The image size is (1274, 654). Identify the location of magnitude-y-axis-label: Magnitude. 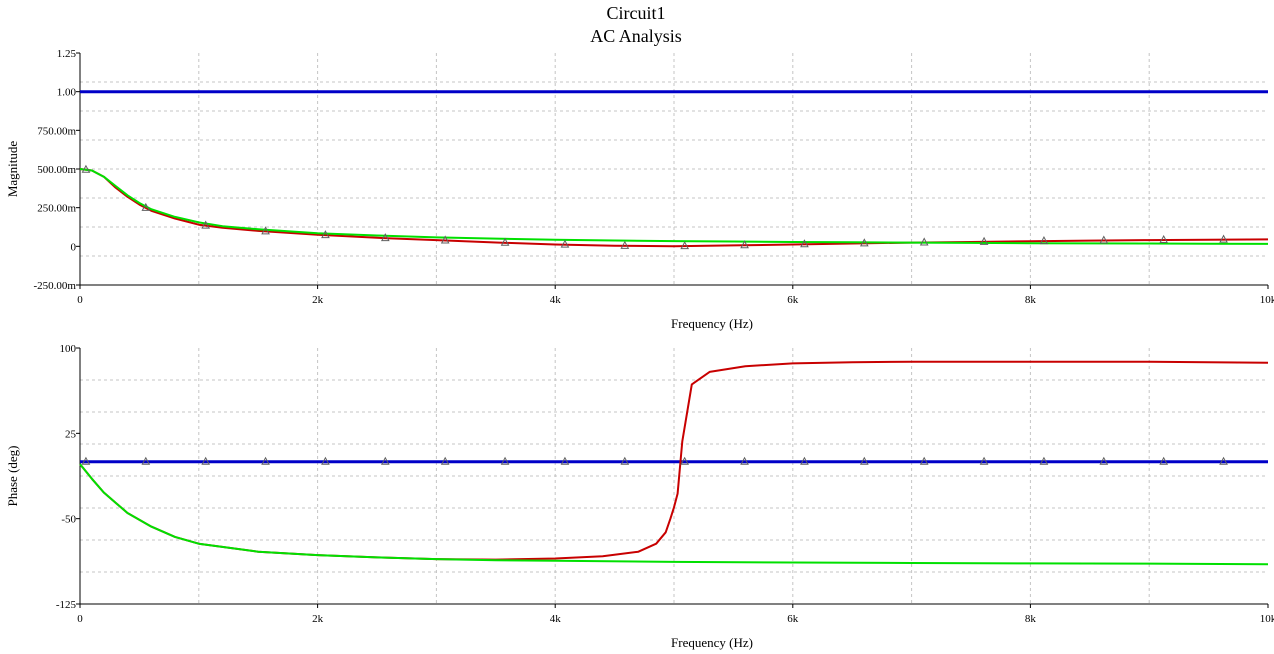
(12, 169).